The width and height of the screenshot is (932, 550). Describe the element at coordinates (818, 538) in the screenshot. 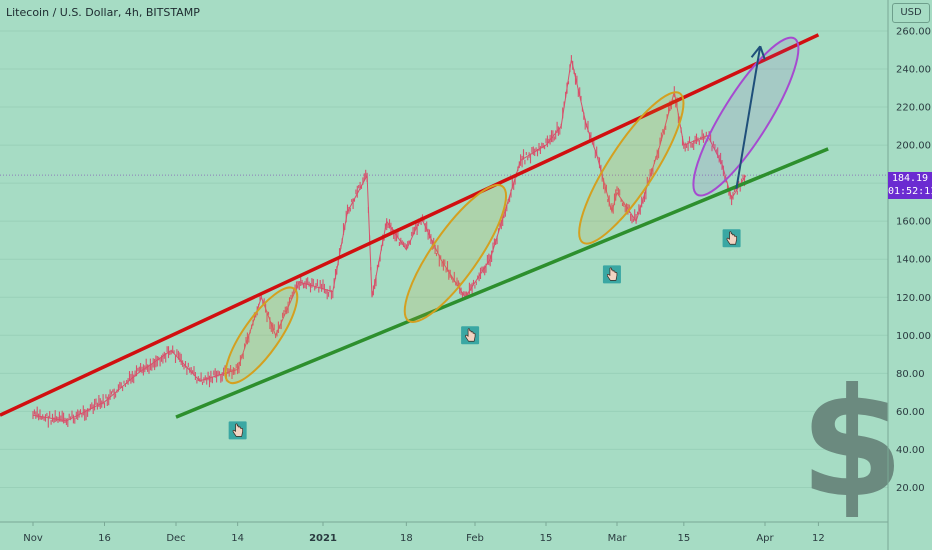

I see `x-tick-label: 12` at that location.